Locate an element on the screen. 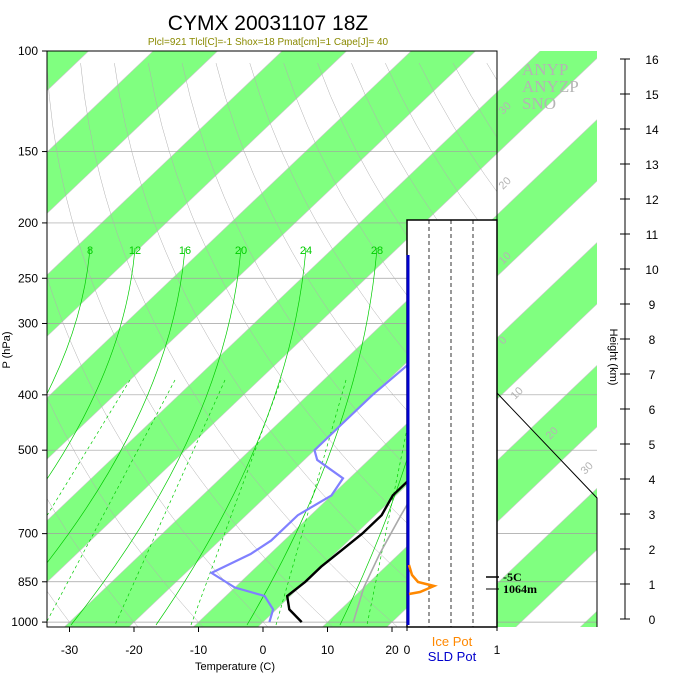 This screenshot has width=680, height=680. mixing-ratio-label: 8 is located at coordinates (90, 251).